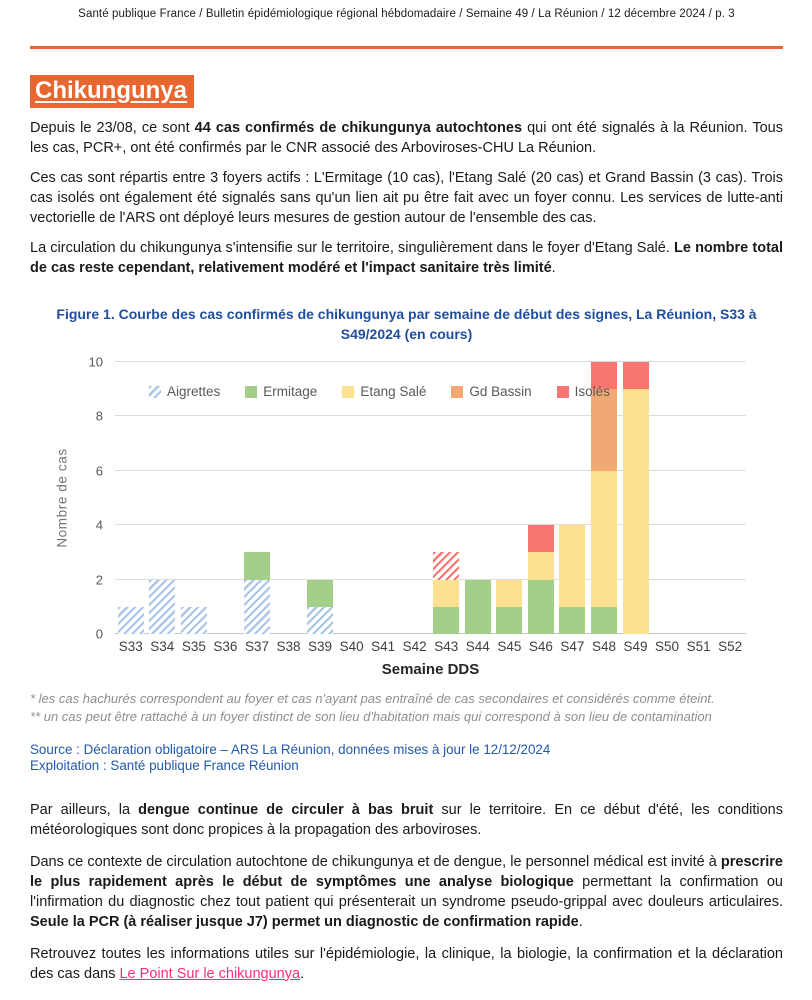  Describe the element at coordinates (162, 646) in the screenshot. I see `x-tick-S34: S34` at that location.